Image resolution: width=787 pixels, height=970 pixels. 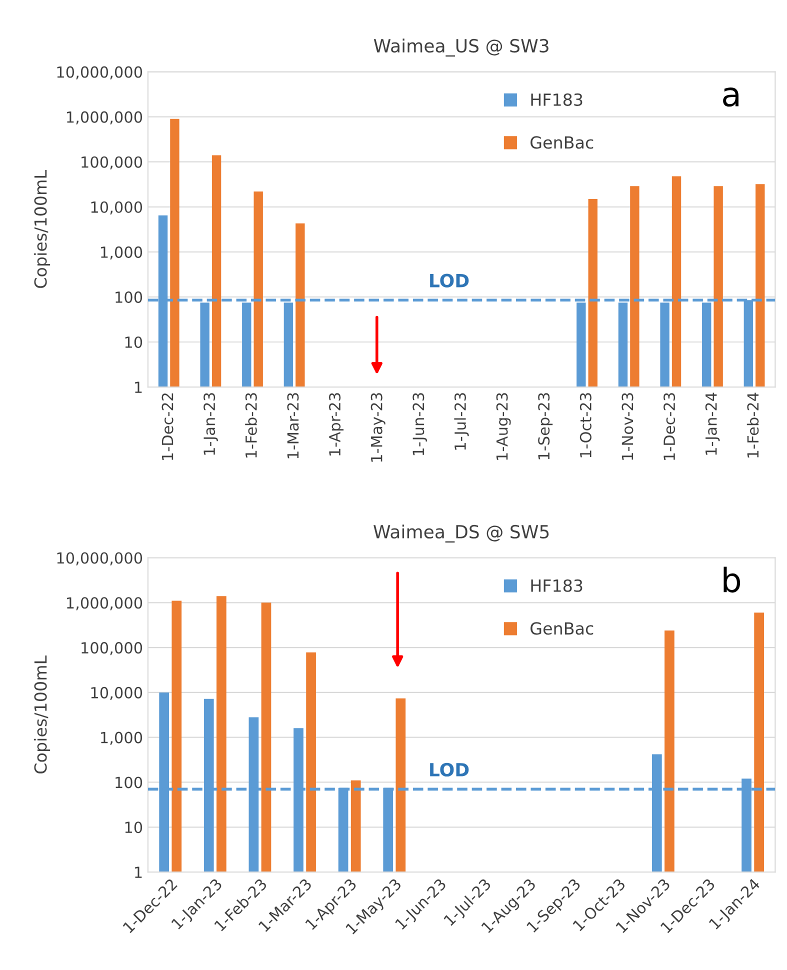 What do you see at coordinates (503, 426) in the screenshot?
I see `x-tick-label: 1-Aug-23` at bounding box center [503, 426].